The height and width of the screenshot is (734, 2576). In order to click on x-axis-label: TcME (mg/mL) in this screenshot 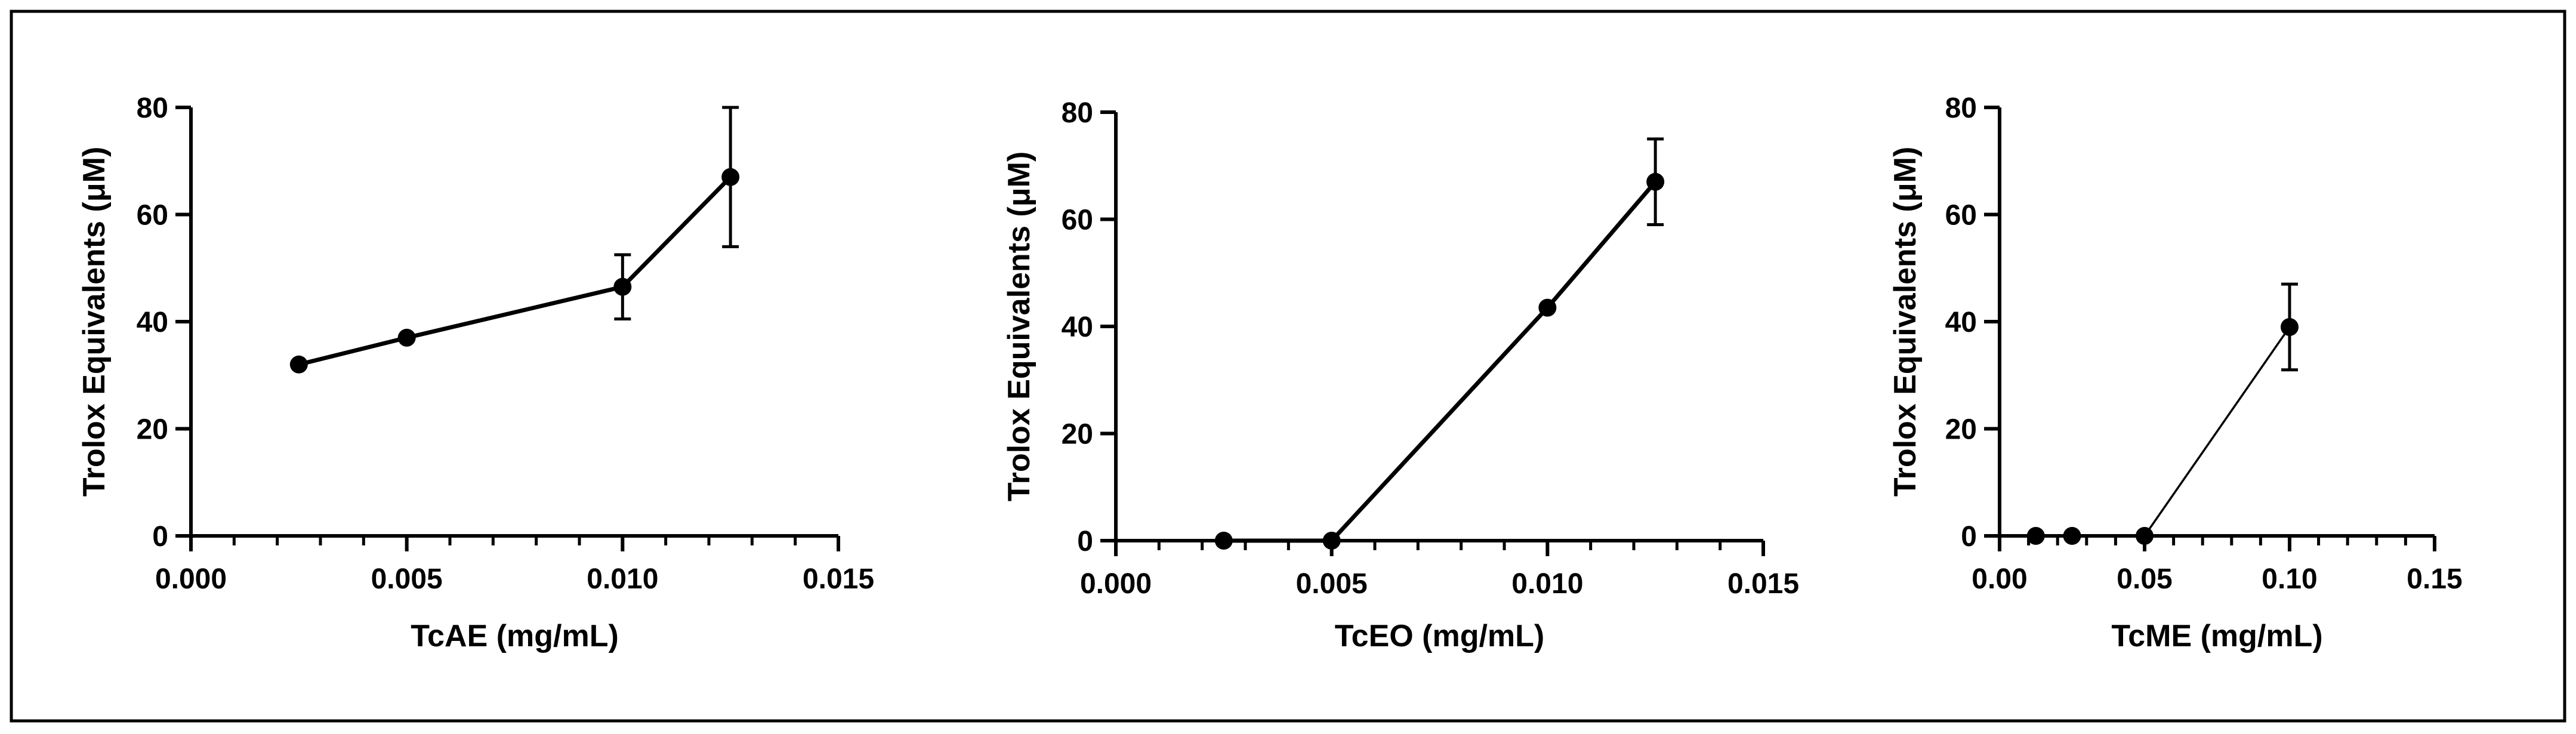, I will do `click(2217, 636)`.